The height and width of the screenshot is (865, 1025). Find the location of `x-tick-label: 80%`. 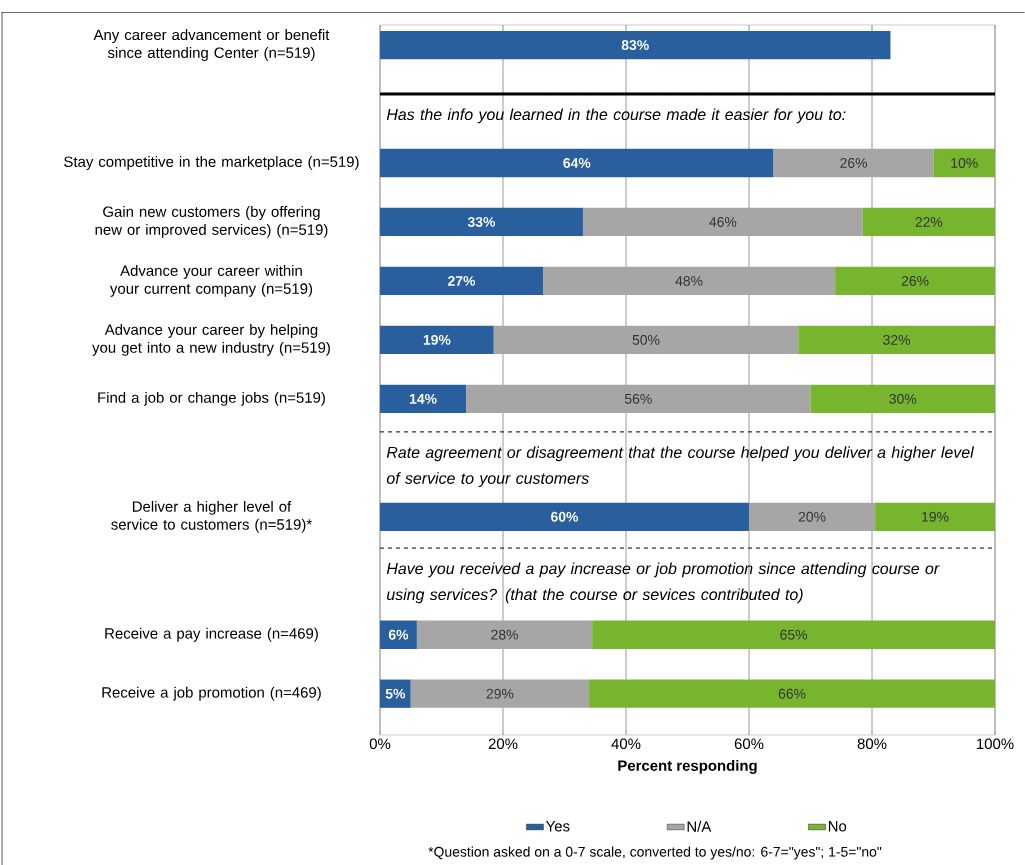

x-tick-label: 80% is located at coordinates (872, 744).